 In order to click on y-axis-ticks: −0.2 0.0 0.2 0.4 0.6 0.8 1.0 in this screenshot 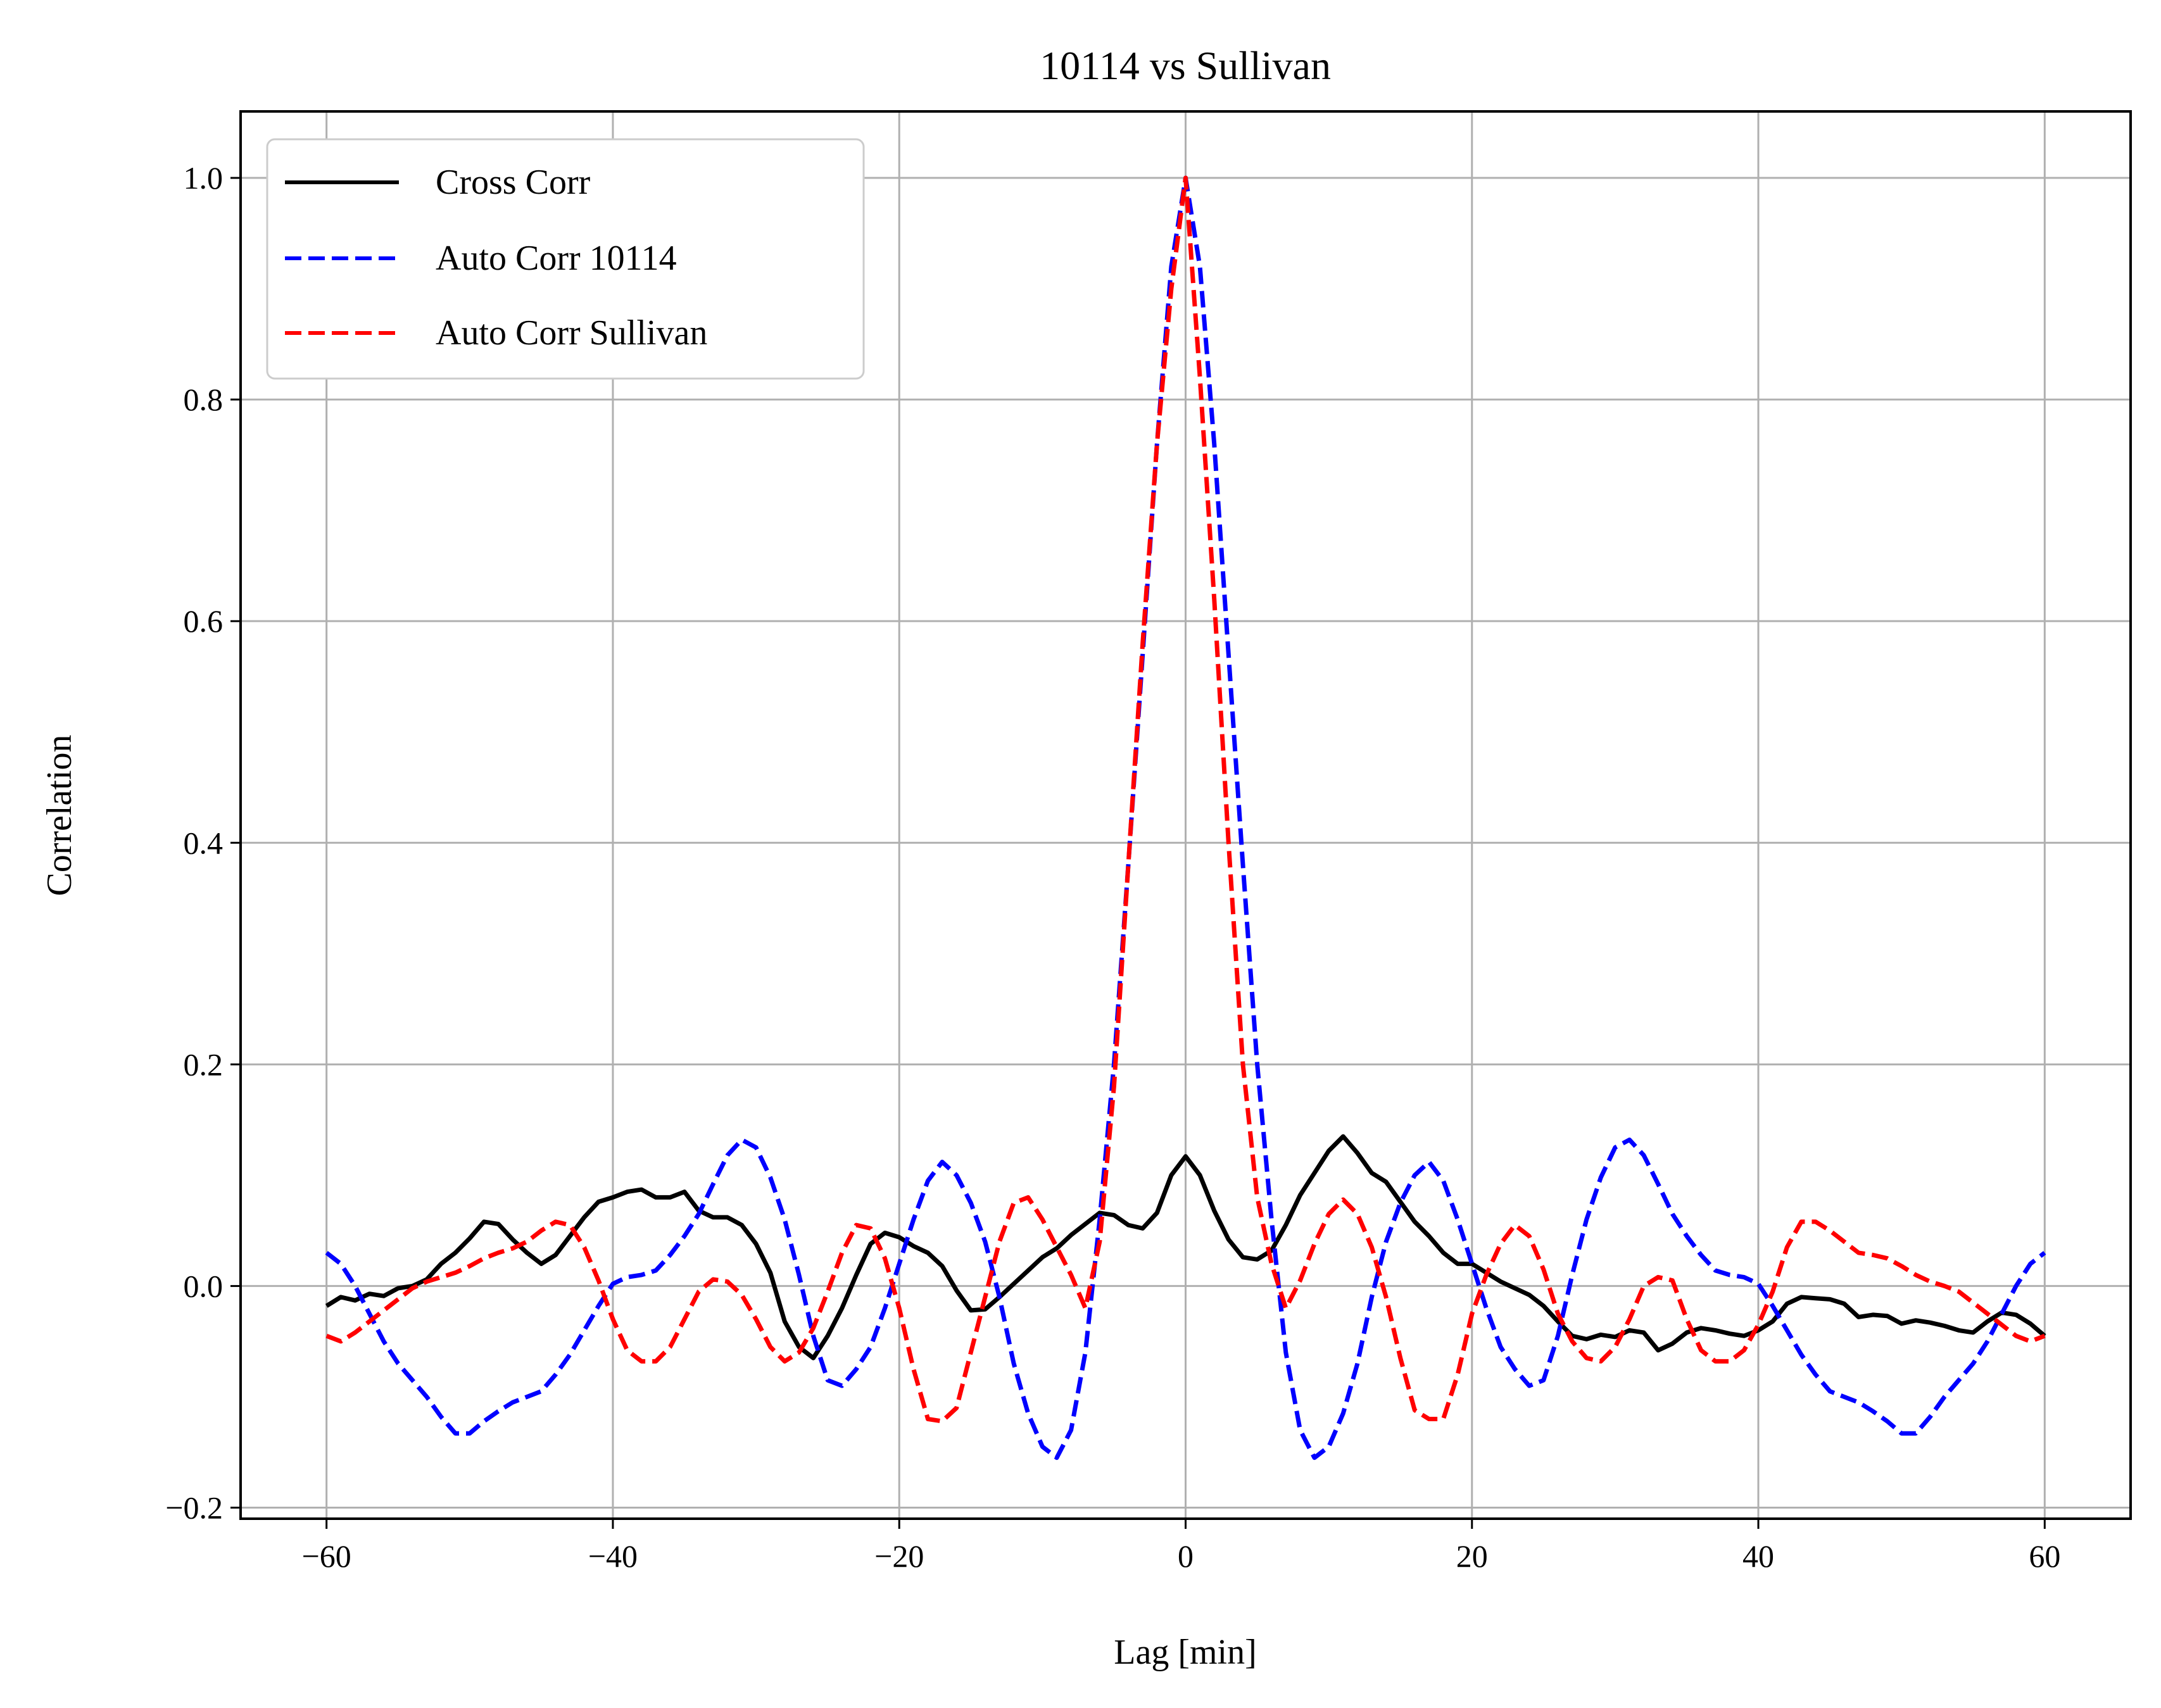, I will do `click(203, 842)`.